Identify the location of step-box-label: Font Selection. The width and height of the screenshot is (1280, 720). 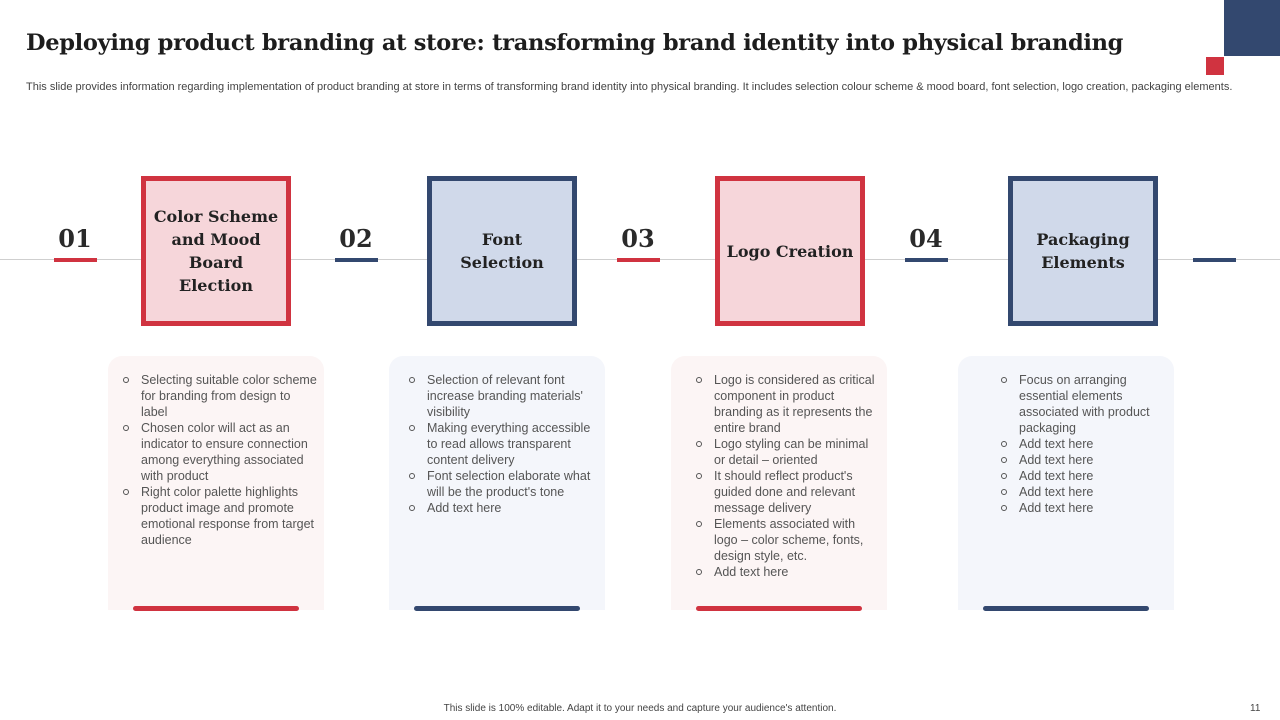
(502, 251).